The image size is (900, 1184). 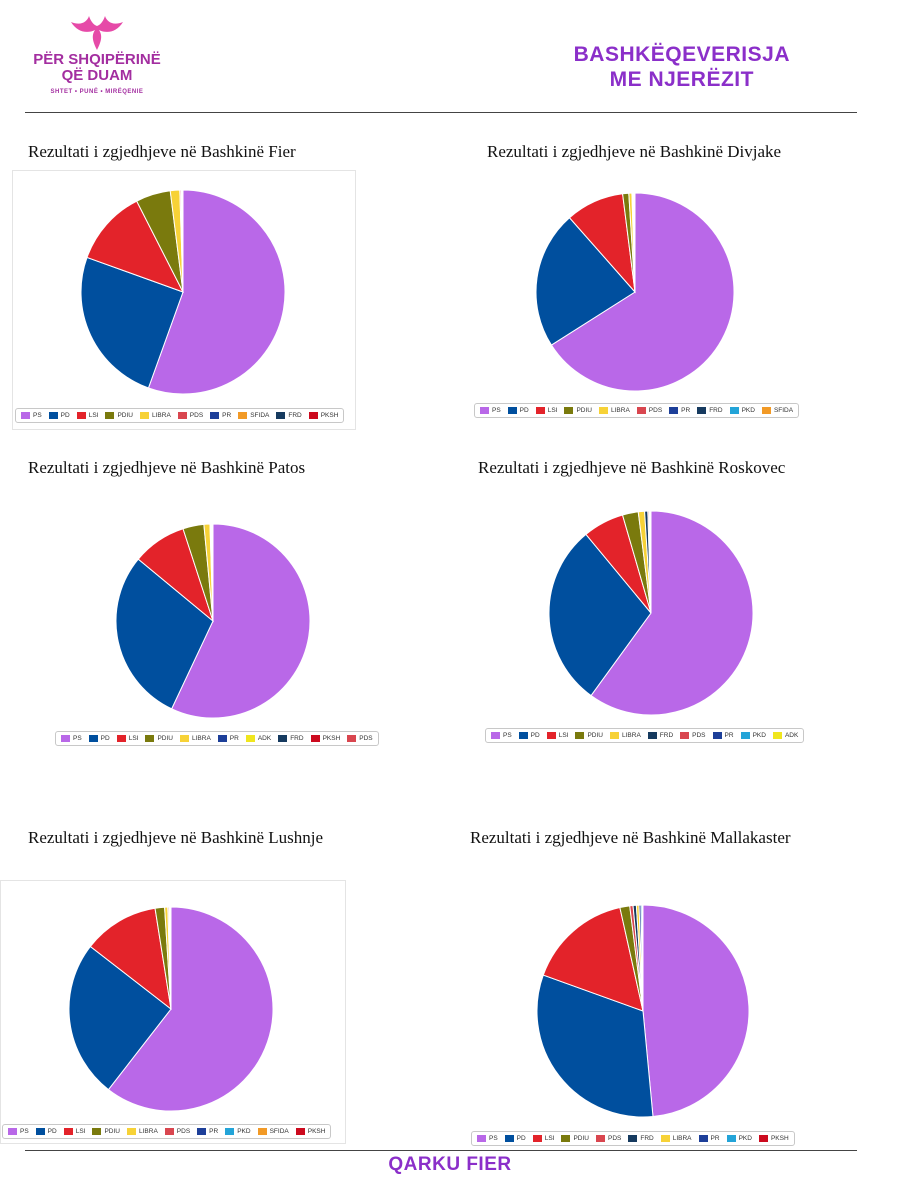 What do you see at coordinates (660, 735) in the screenshot?
I see `legend-item-frd: FRD` at bounding box center [660, 735].